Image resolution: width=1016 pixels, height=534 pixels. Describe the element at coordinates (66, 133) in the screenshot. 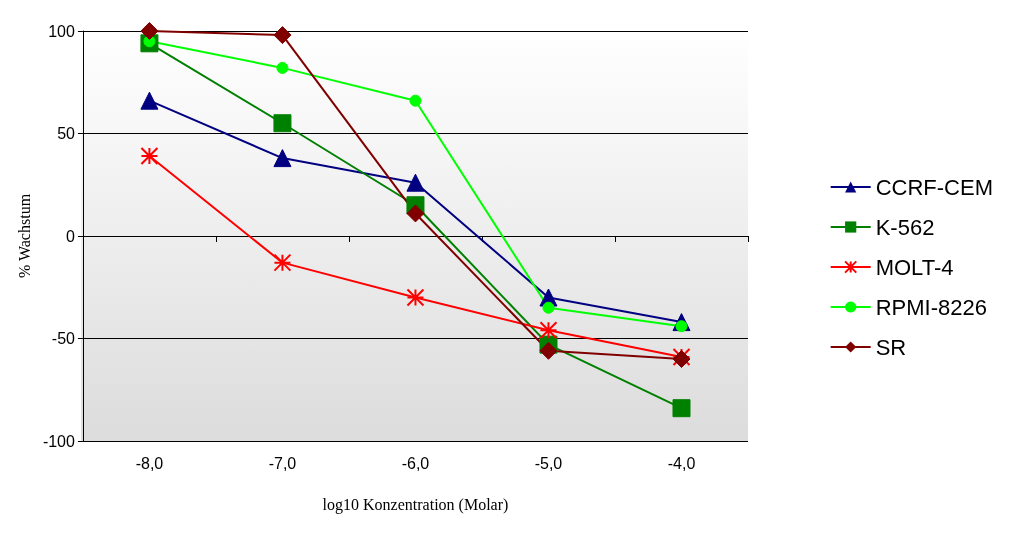

I see `y-tick-label: 50` at that location.